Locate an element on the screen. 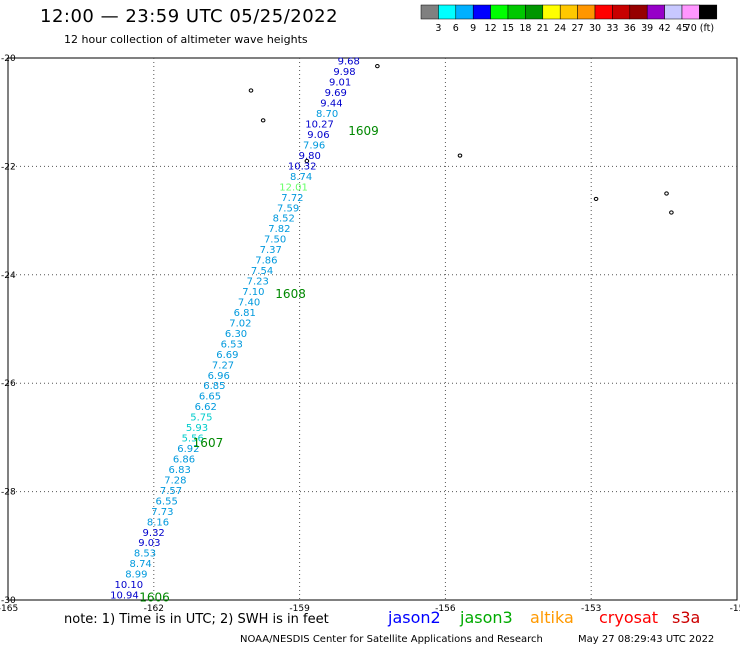 This screenshot has height=650, width=740. wave-height-value: 10.10 is located at coordinates (128, 585).